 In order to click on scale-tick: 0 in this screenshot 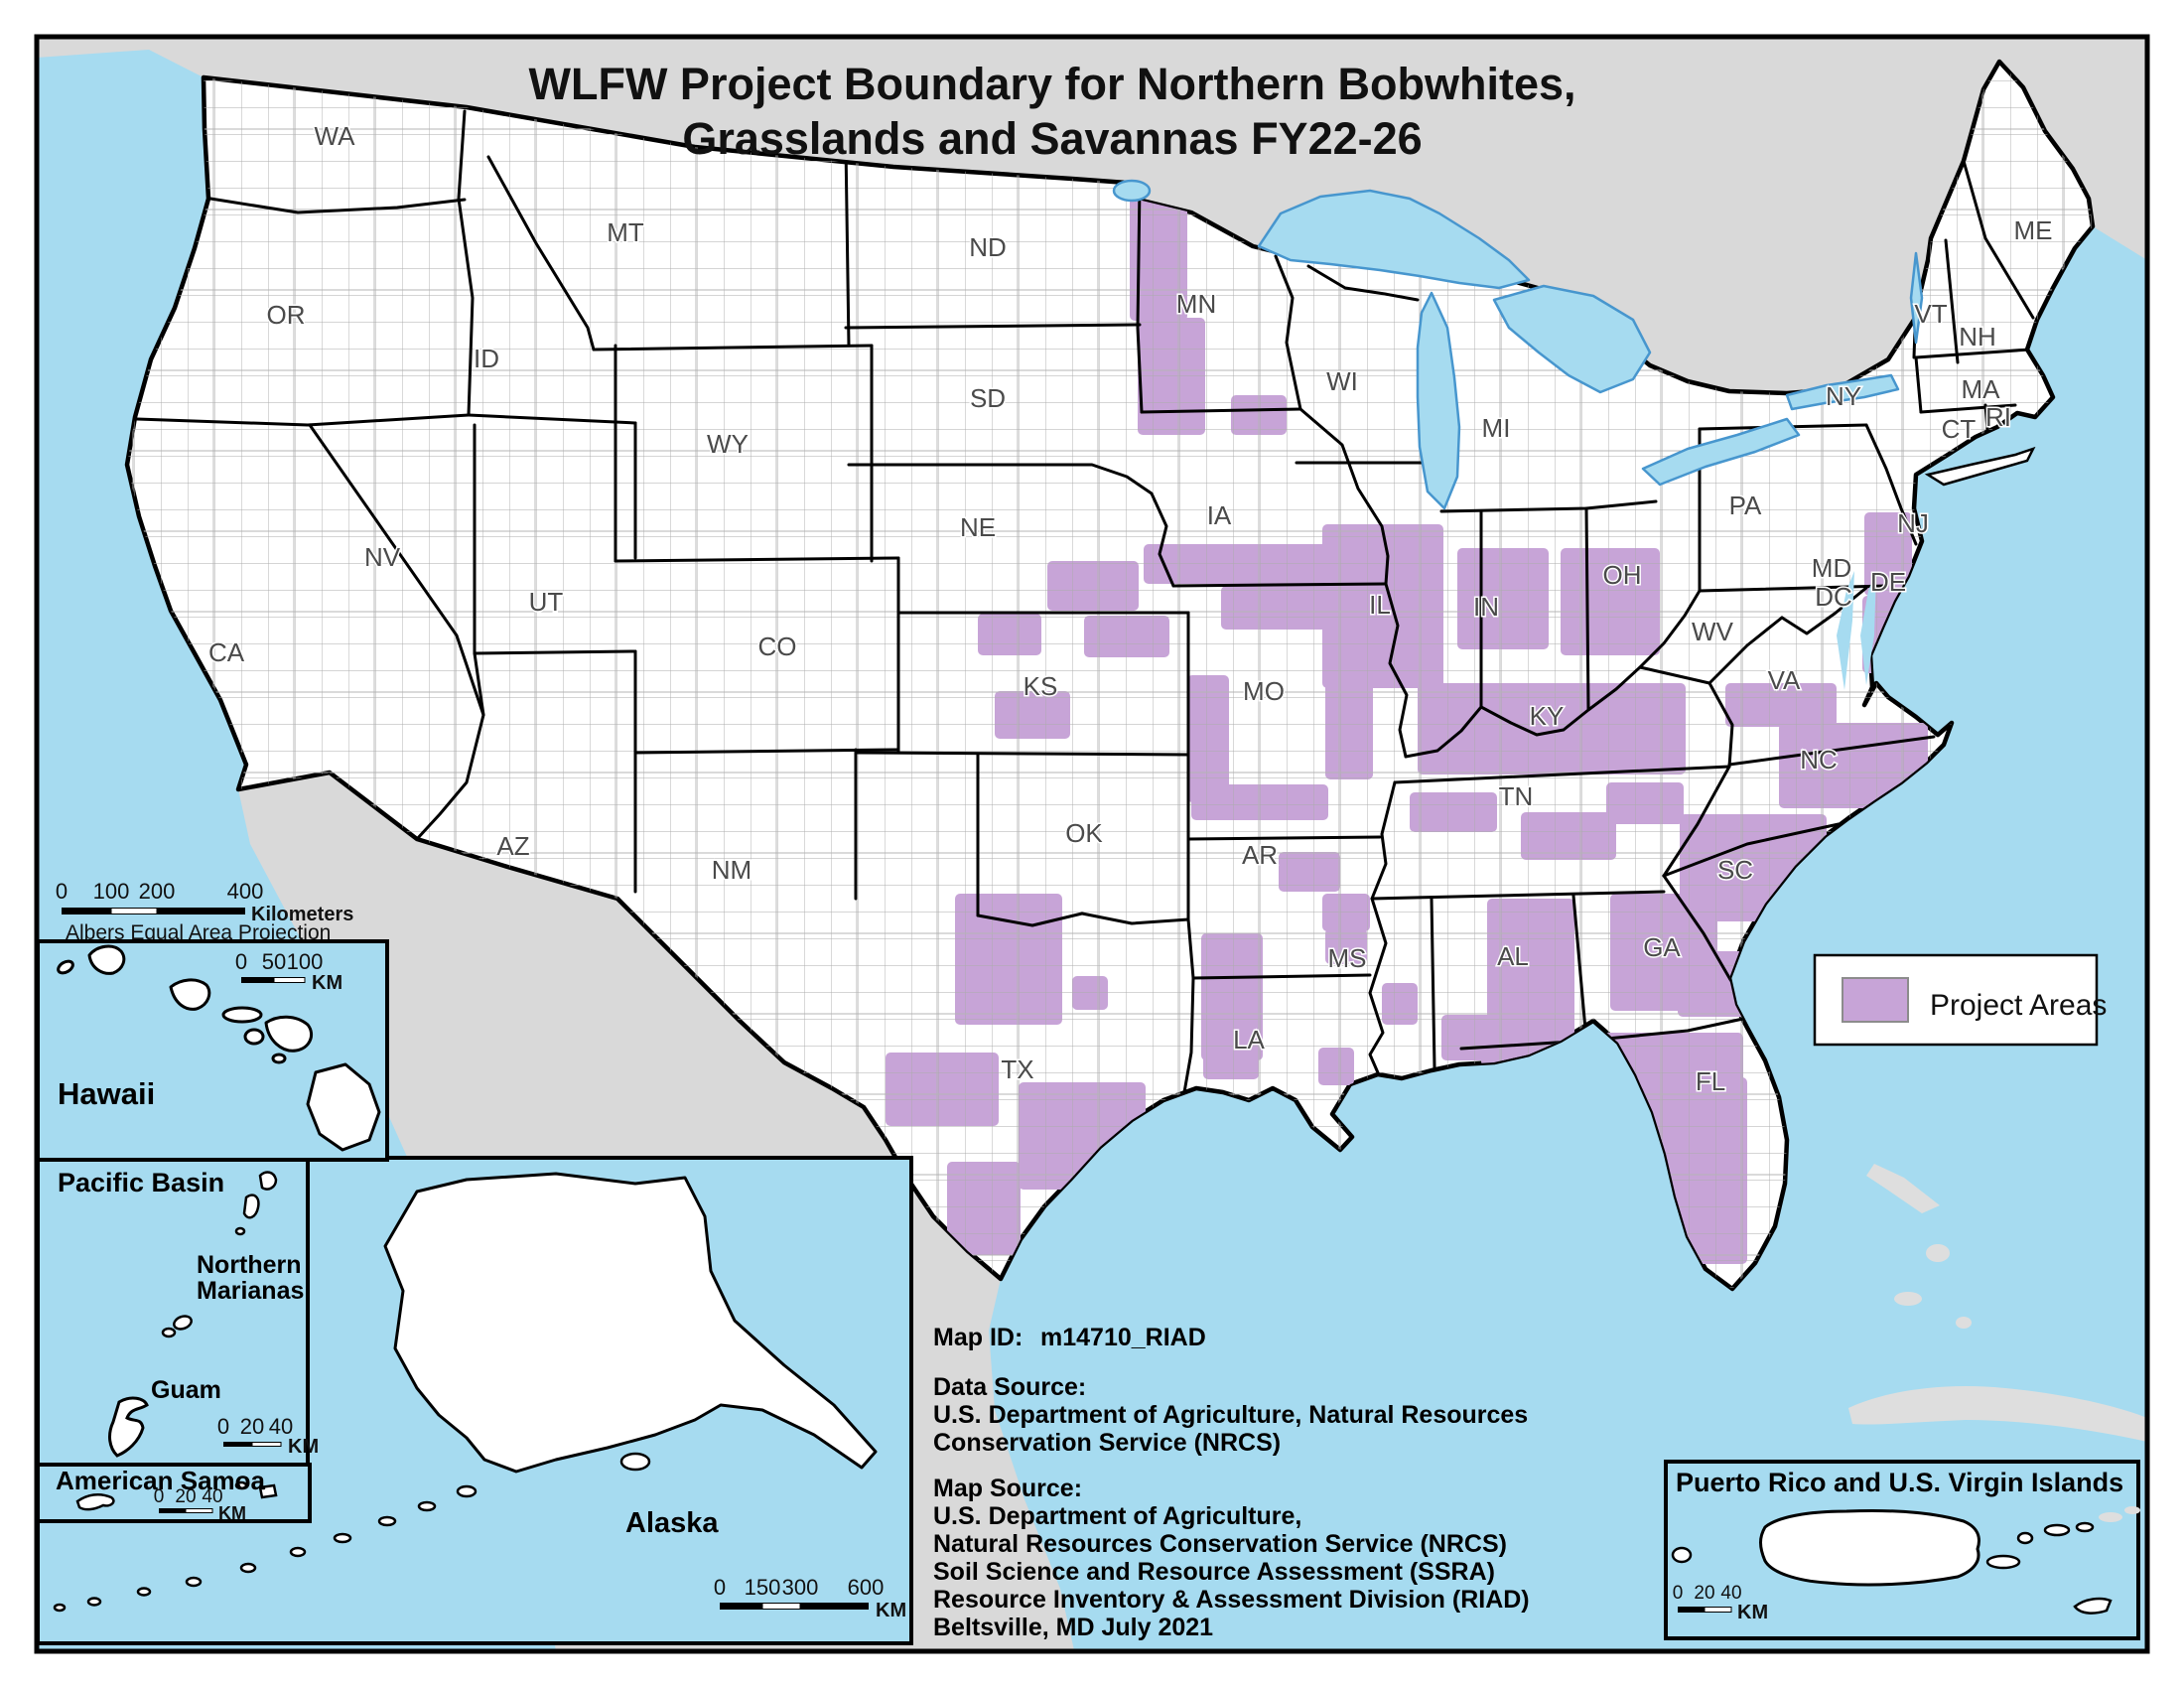, I will do `click(62, 891)`.